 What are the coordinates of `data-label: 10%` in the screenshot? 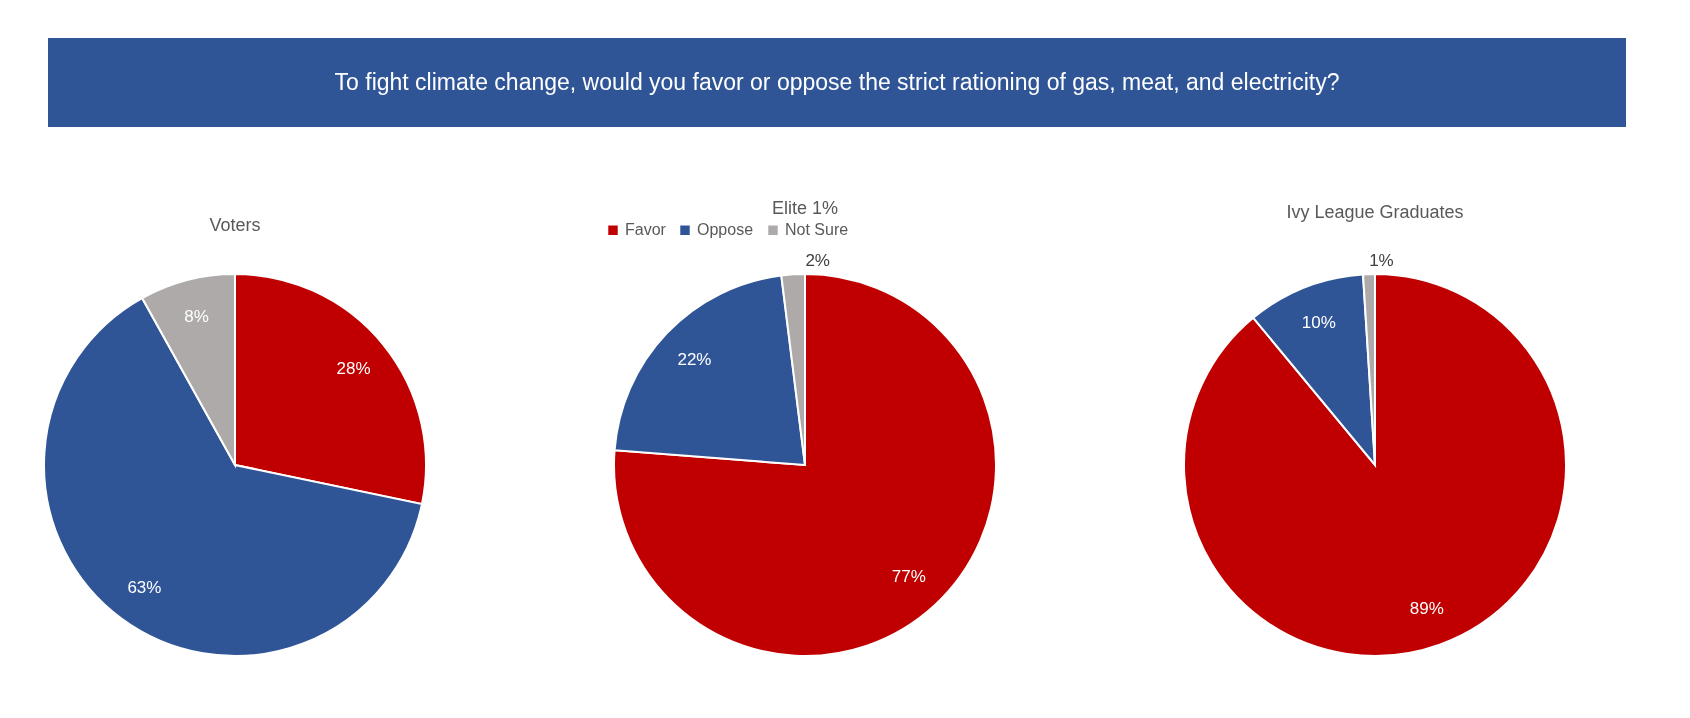 It's located at (1318, 322).